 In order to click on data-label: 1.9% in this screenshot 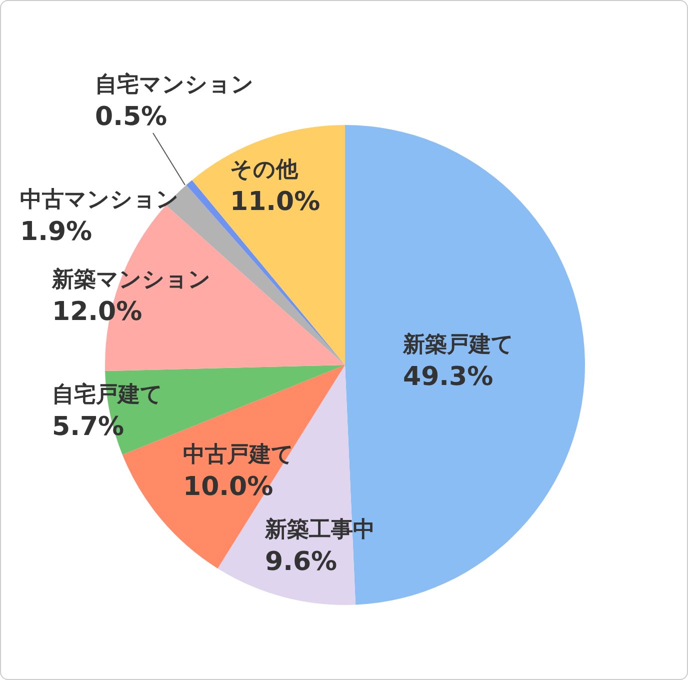, I will do `click(56, 231)`.